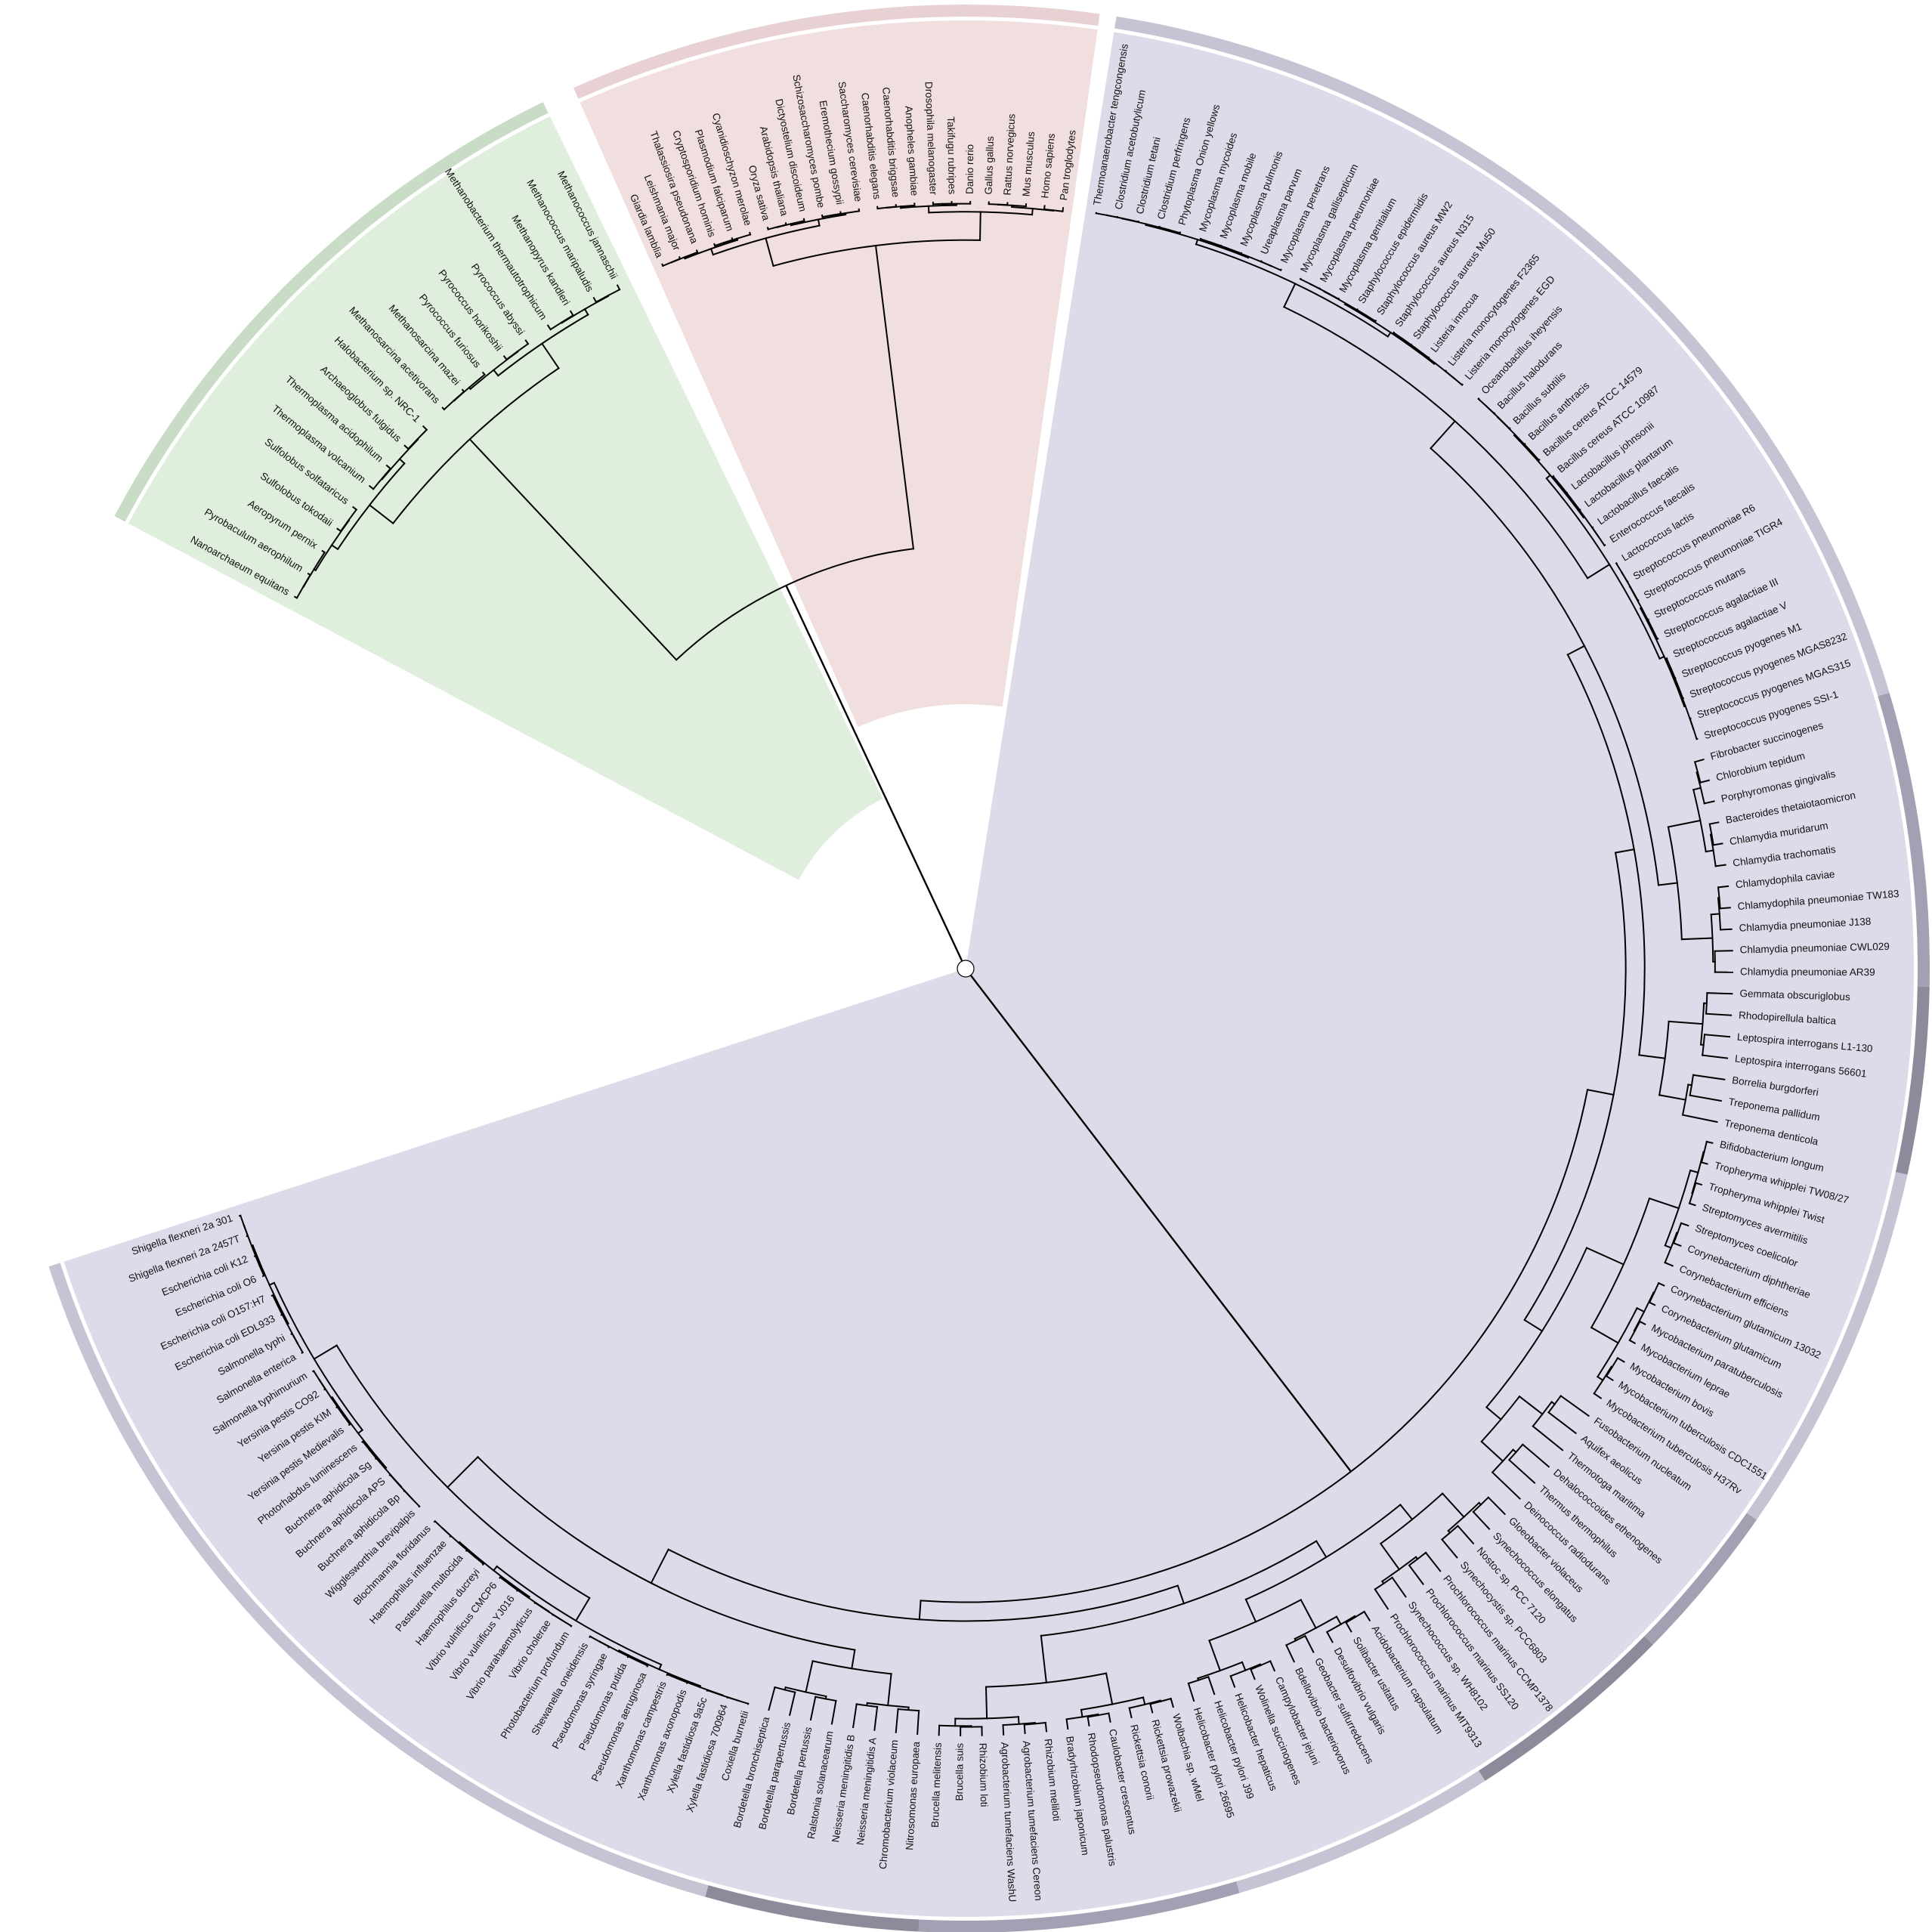 The image size is (1932, 1932). Describe the element at coordinates (1794, 996) in the screenshot. I see `leaf-label: Gemmata obscuriglobus` at that location.